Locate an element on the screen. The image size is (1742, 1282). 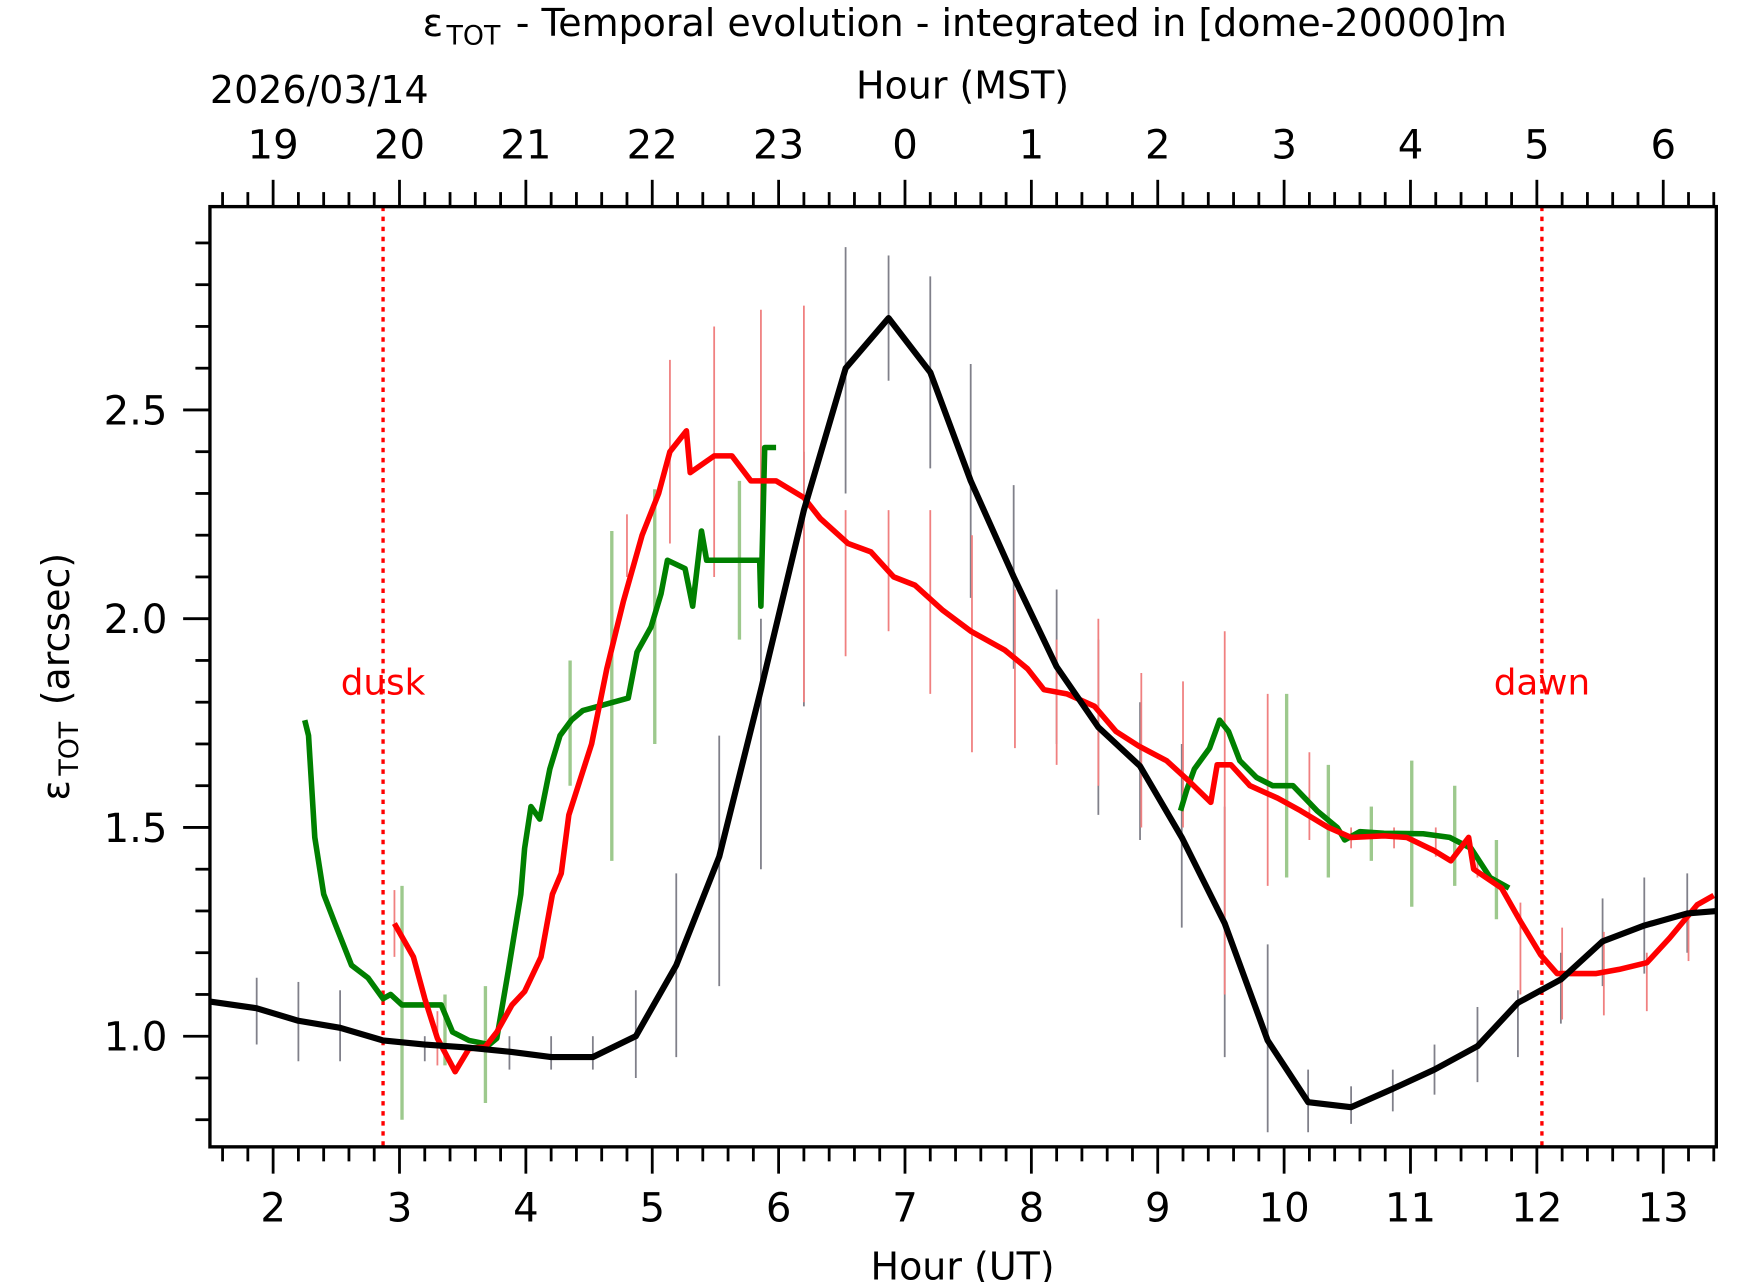
x-tick-label: 4 is located at coordinates (526, 1209).